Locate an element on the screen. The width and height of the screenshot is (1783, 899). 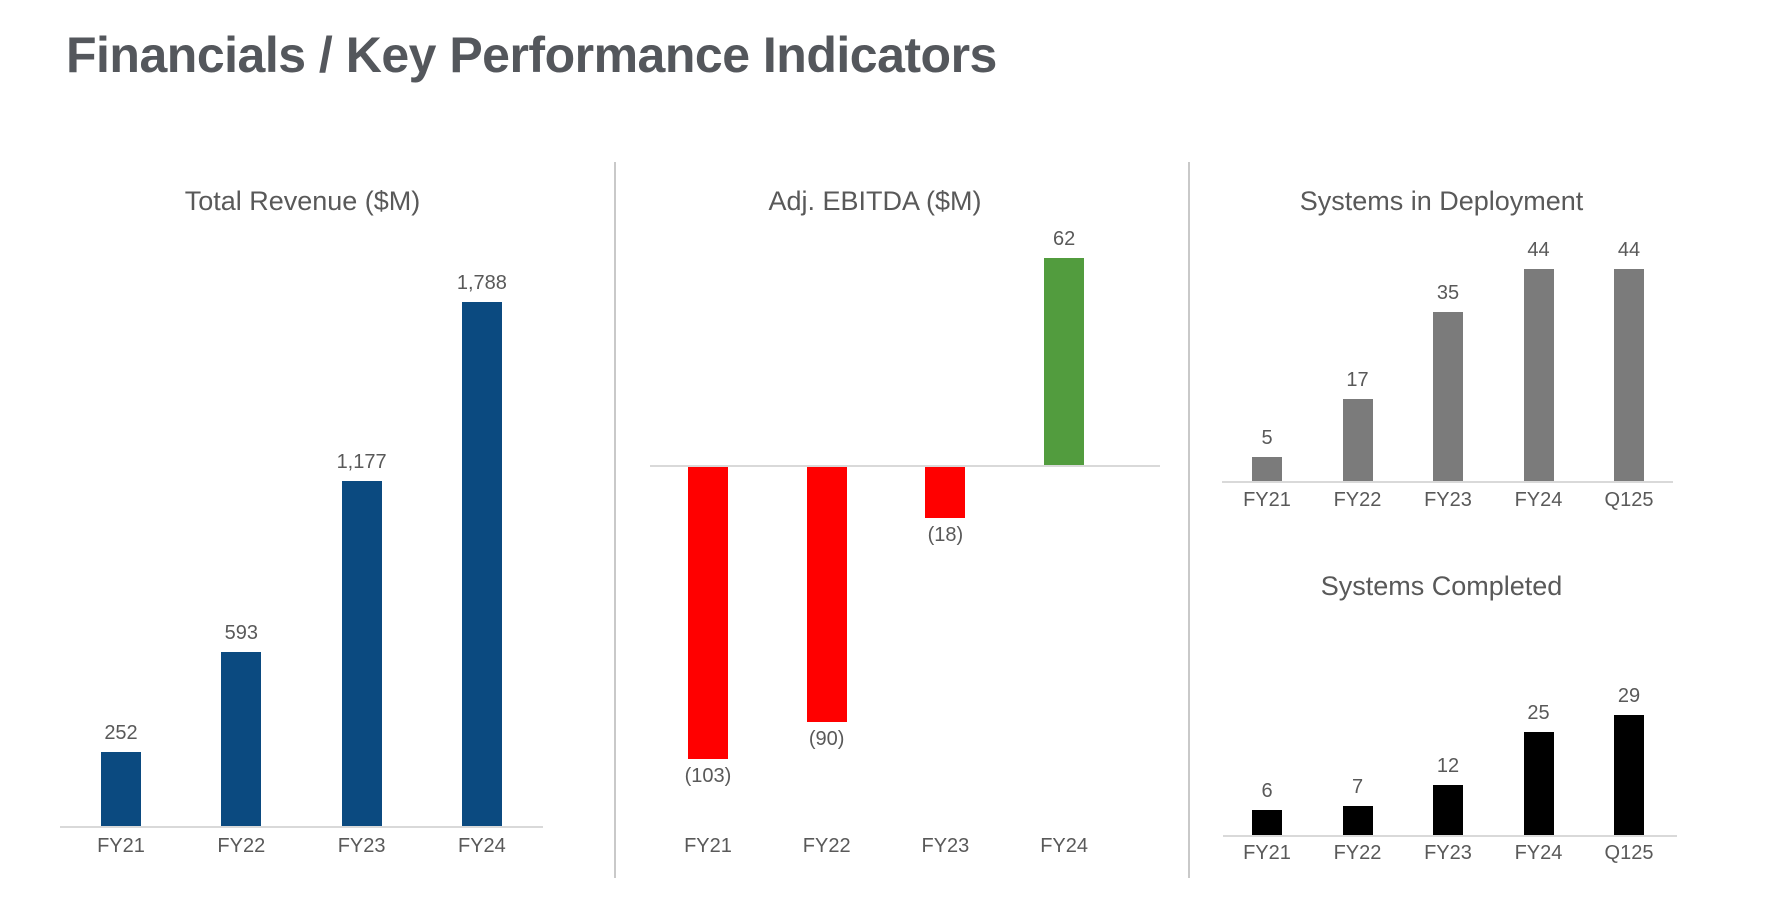
ebitda-bar-fy21 is located at coordinates (708, 613).